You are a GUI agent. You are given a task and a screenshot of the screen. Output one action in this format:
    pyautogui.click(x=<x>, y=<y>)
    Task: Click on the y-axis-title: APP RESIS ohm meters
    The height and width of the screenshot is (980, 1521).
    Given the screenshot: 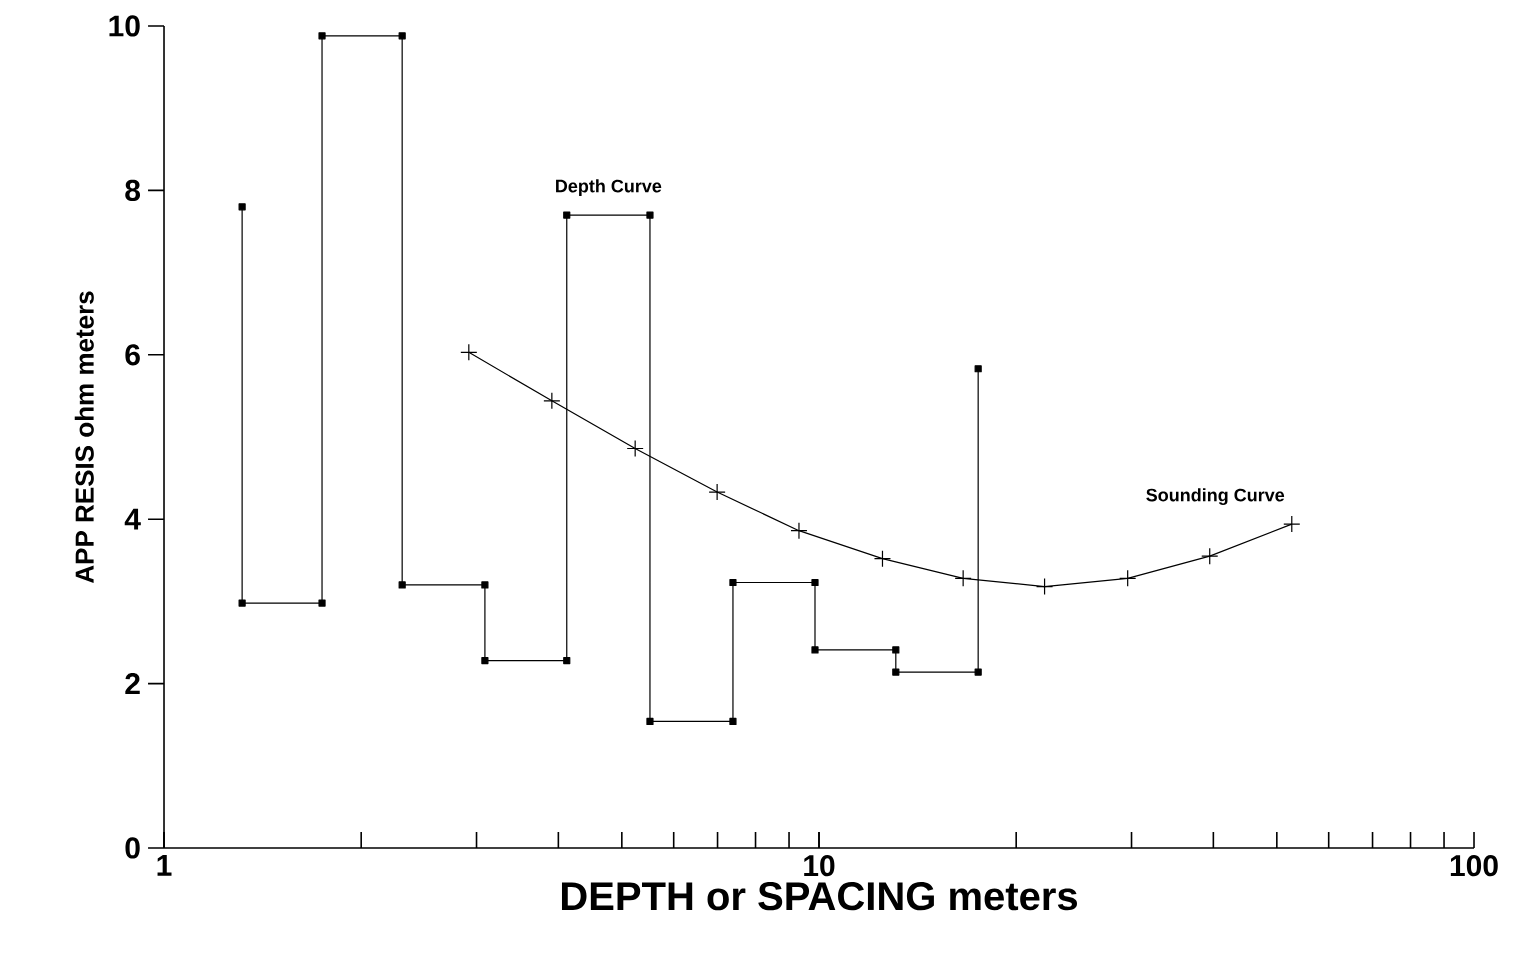 What is the action you would take?
    pyautogui.click(x=84, y=437)
    